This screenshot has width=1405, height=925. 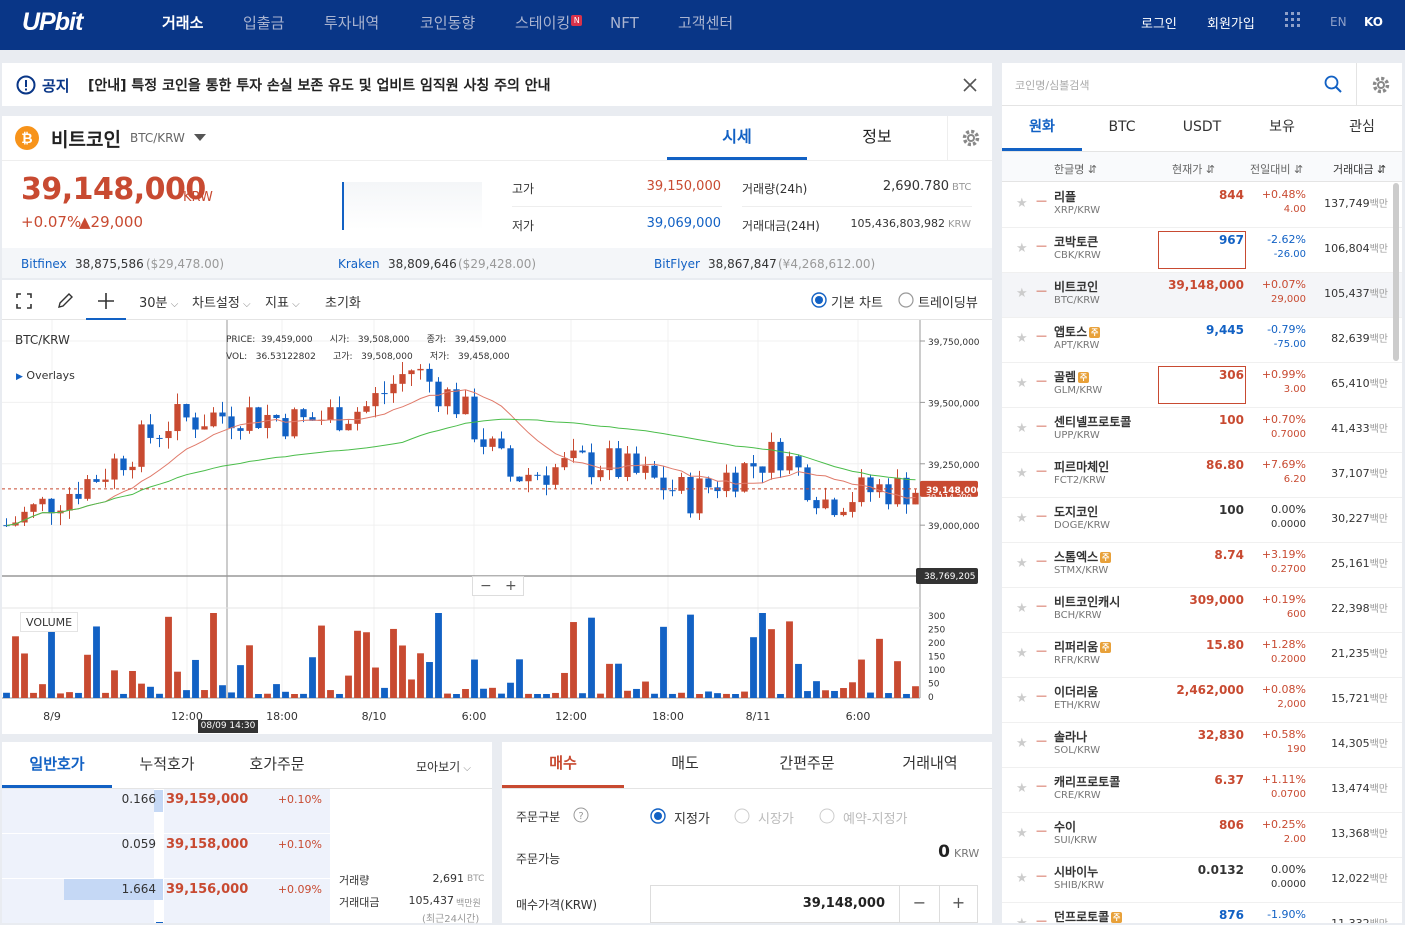 I want to click on tab-sell: 매도, so click(x=685, y=763).